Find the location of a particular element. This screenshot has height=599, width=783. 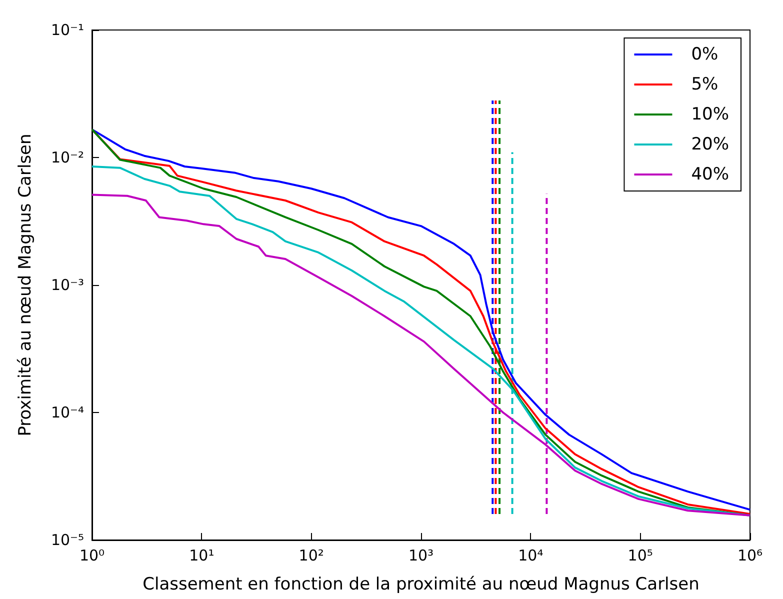

y-tick-label: 10⁻³ is located at coordinates (67, 285).